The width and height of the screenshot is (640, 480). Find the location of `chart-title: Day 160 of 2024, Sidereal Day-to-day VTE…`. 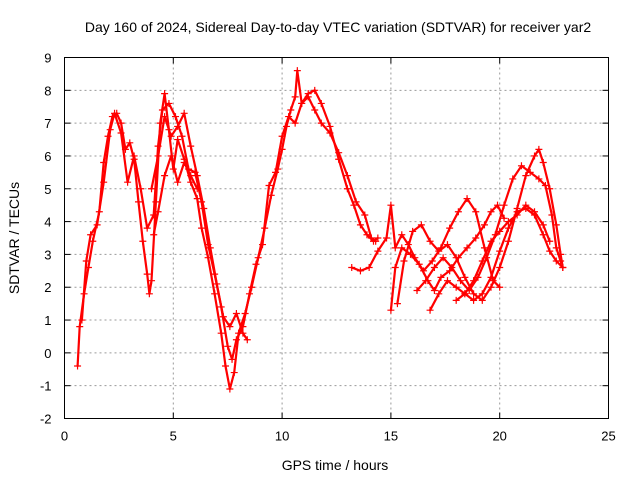

chart-title: Day 160 of 2024, Sidereal Day-to-day VTE… is located at coordinates (338, 27).